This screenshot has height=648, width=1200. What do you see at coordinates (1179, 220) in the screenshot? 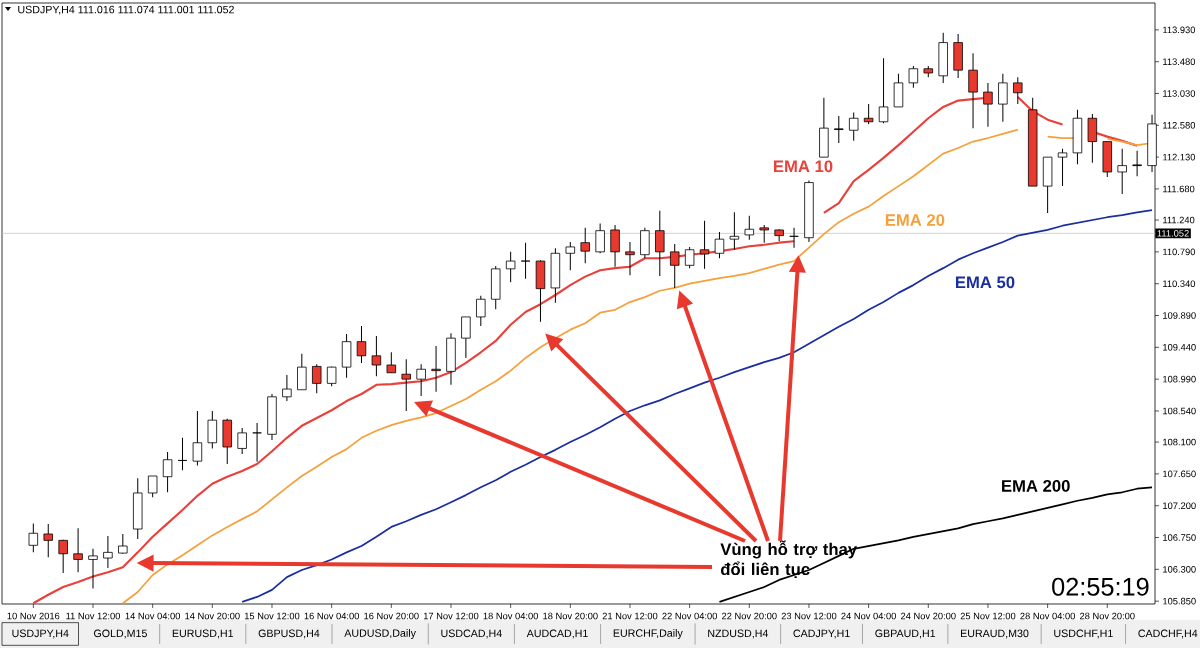
I see `y-tick-label: 111.240` at bounding box center [1179, 220].